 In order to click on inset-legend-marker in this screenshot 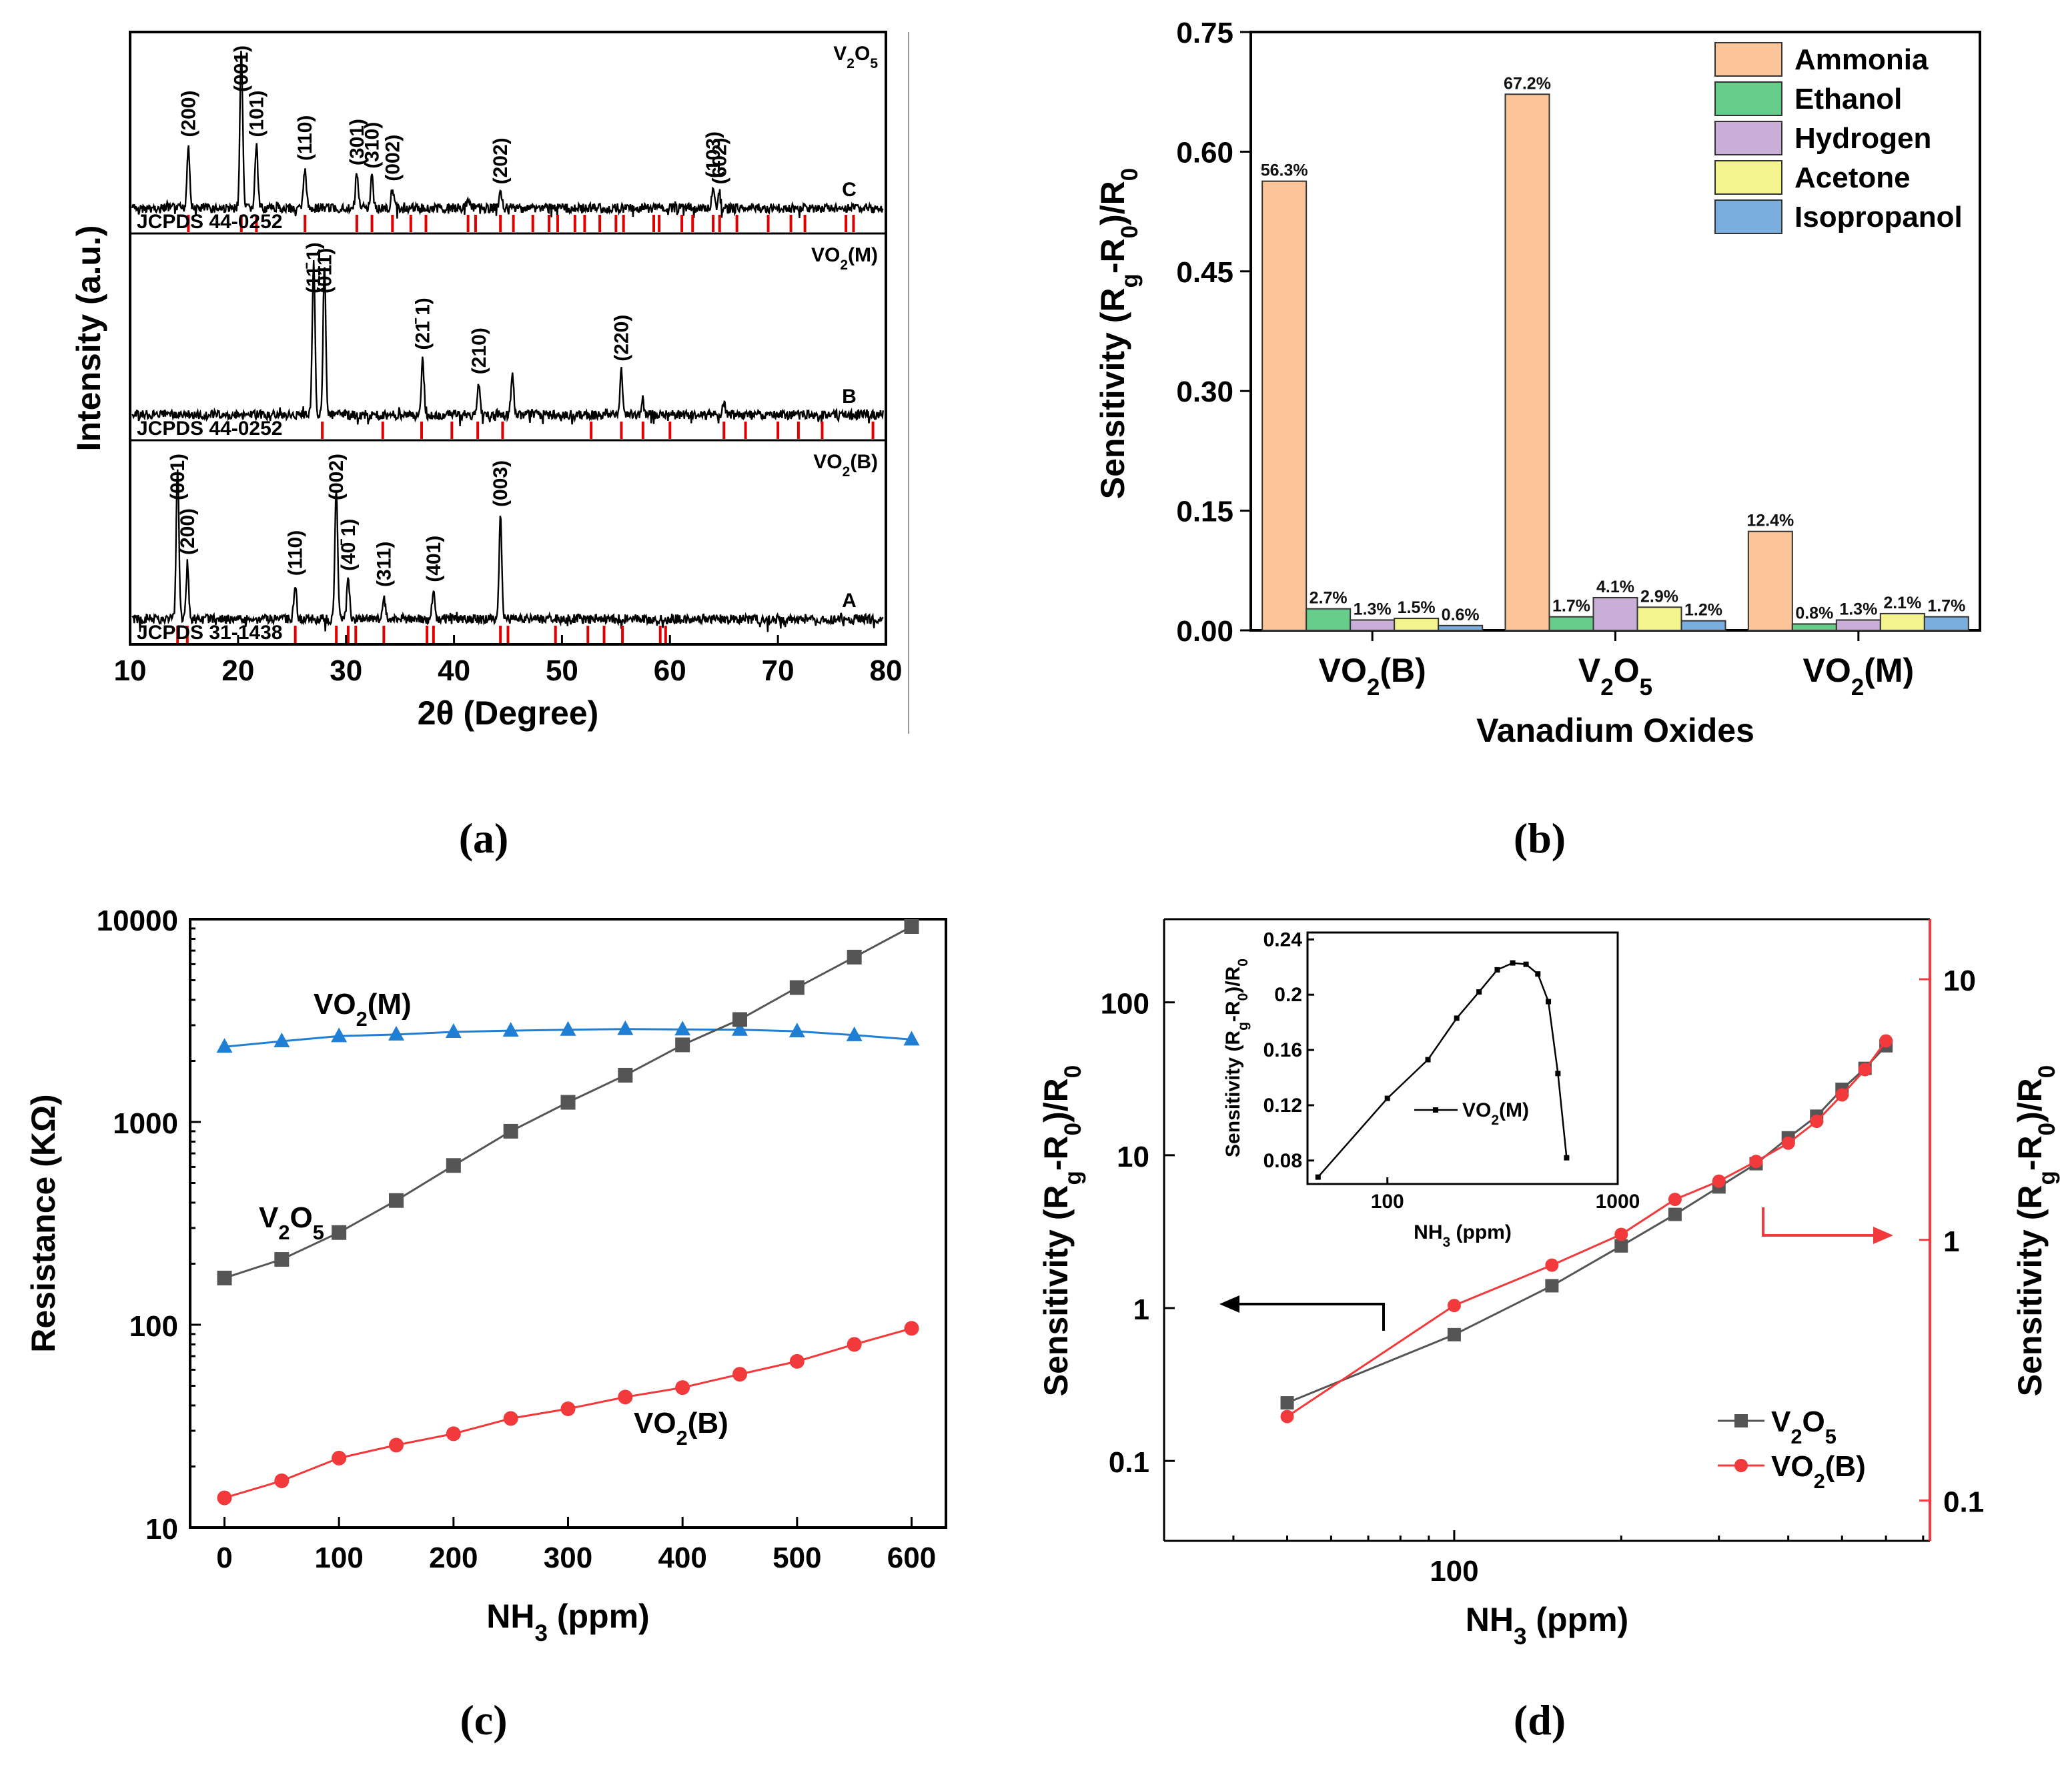, I will do `click(1436, 1110)`.